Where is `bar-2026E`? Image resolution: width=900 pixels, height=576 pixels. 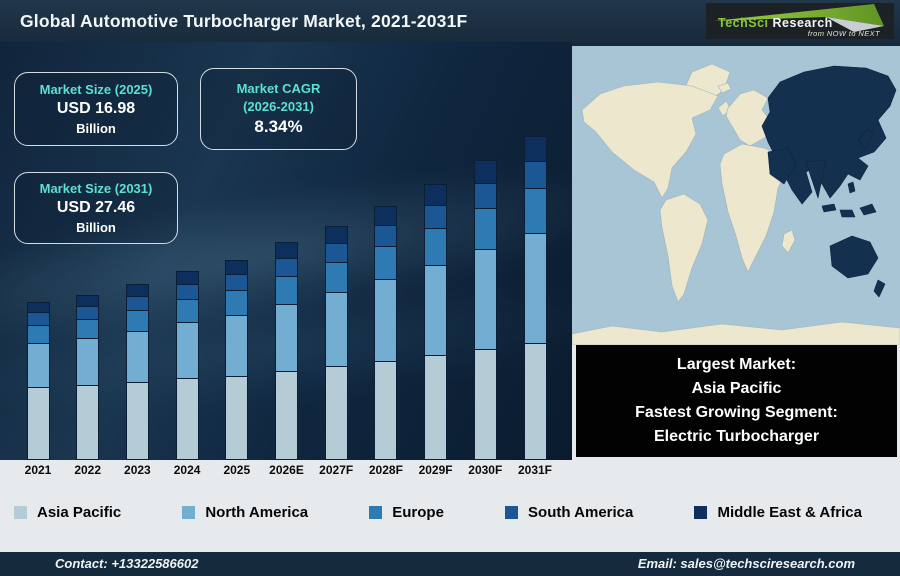
bar-2026E is located at coordinates (286, 351).